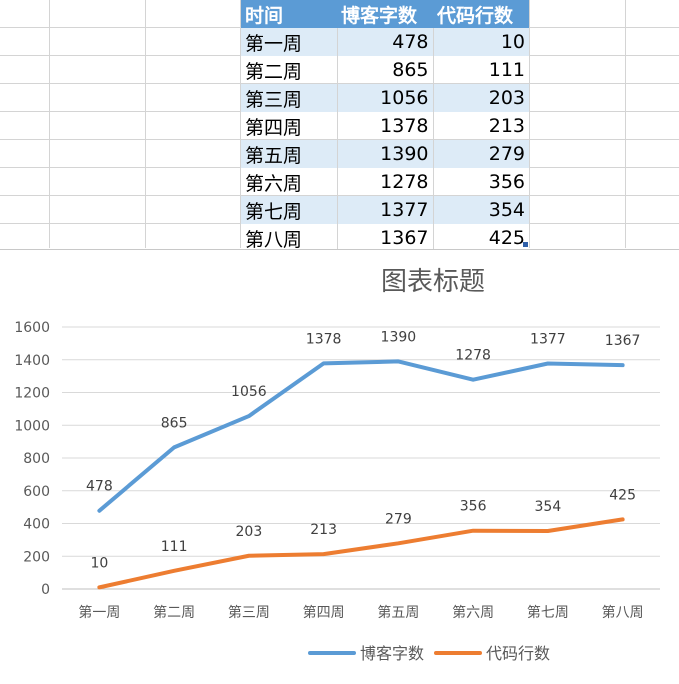 This screenshot has width=679, height=684. I want to click on header-cell: 博客字数, so click(385, 14).